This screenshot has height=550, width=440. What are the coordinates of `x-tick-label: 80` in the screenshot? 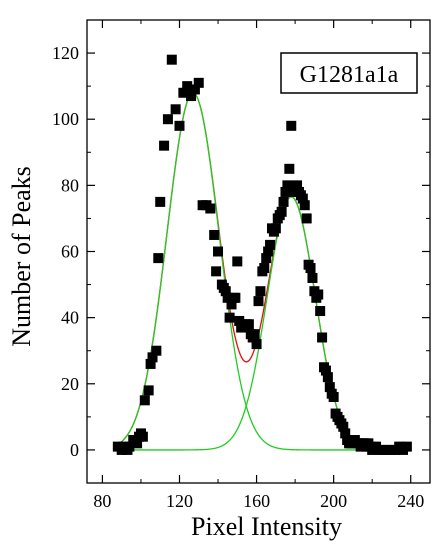 It's located at (102, 501).